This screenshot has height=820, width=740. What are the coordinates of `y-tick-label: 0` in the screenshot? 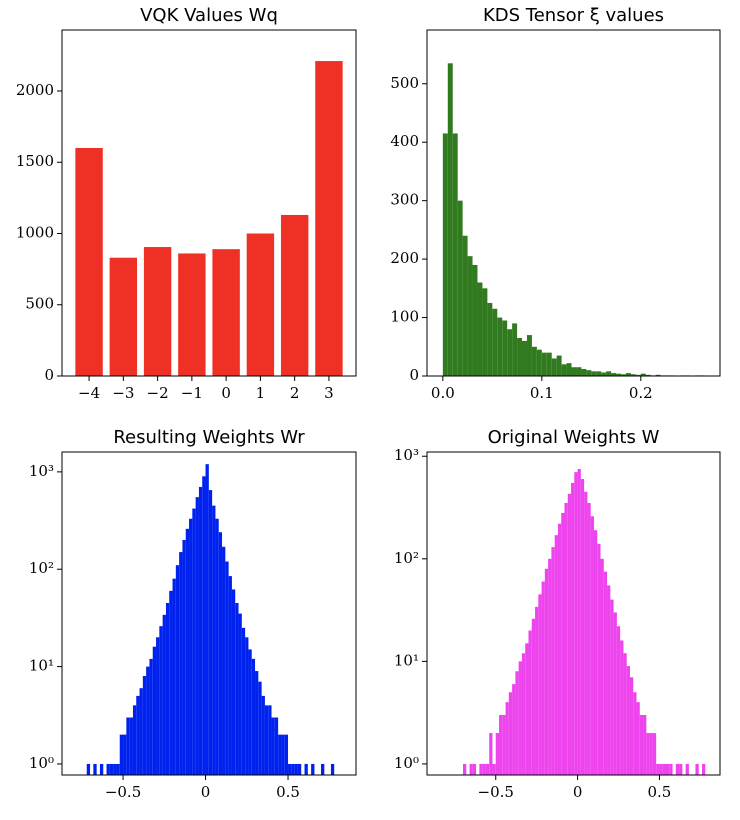 It's located at (49, 375).